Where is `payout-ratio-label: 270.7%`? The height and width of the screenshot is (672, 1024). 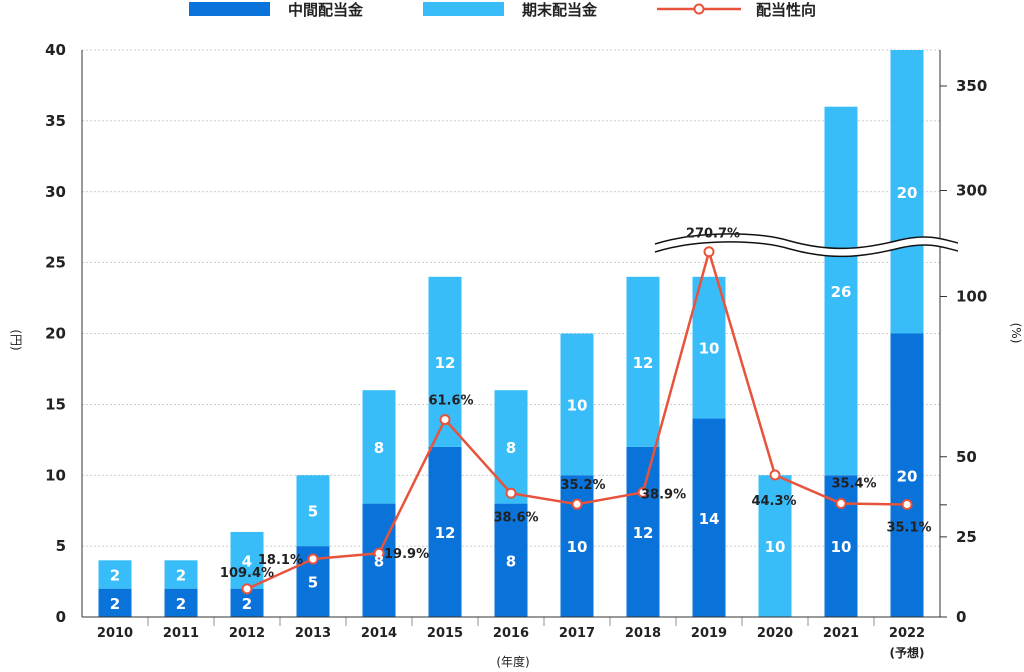 payout-ratio-label: 270.7% is located at coordinates (713, 234).